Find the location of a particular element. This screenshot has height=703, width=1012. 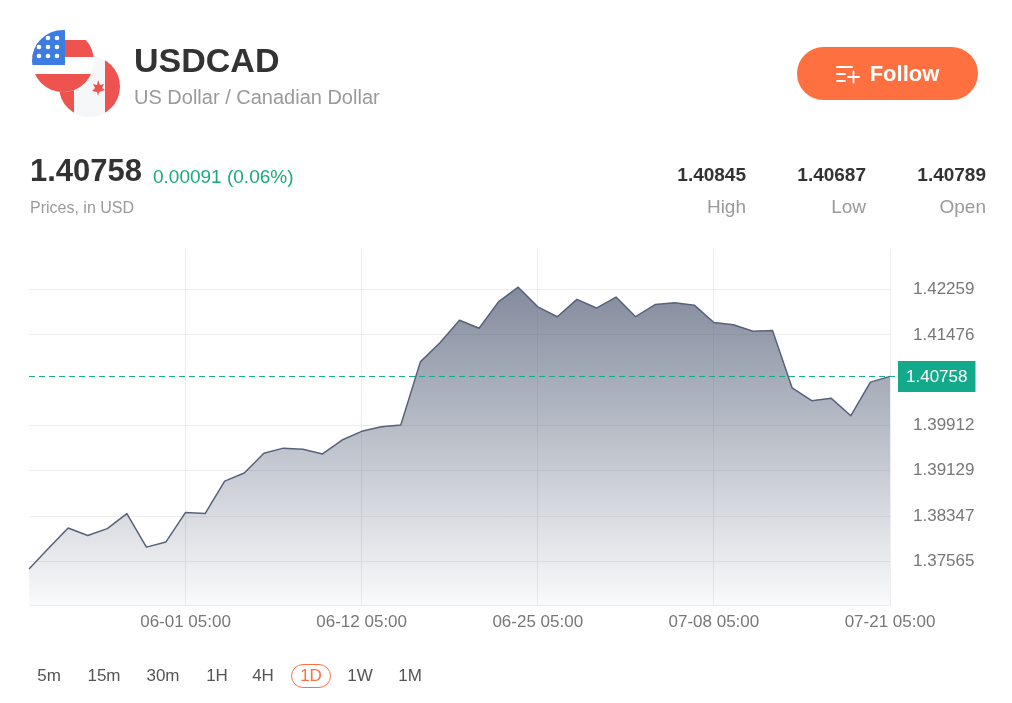

text: Prices, in USD is located at coordinates (82, 208).